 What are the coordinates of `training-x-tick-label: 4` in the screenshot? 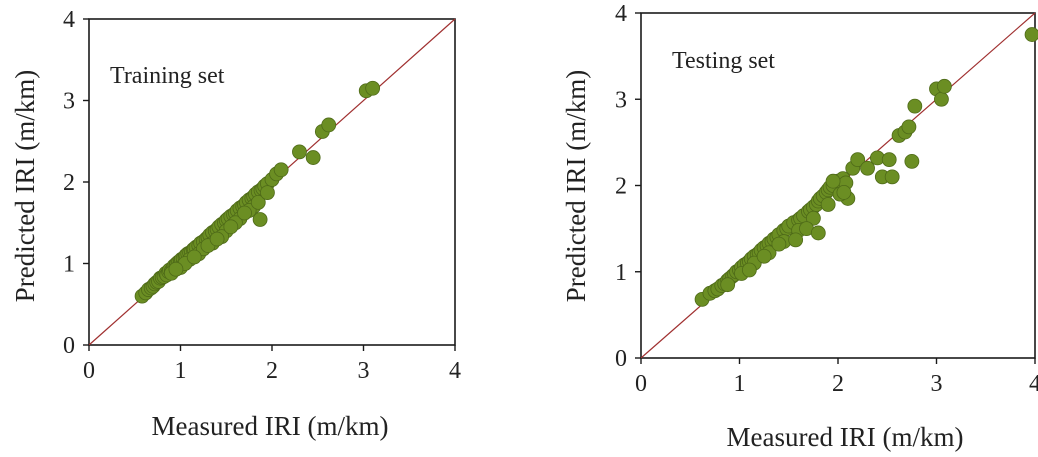 It's located at (455, 371).